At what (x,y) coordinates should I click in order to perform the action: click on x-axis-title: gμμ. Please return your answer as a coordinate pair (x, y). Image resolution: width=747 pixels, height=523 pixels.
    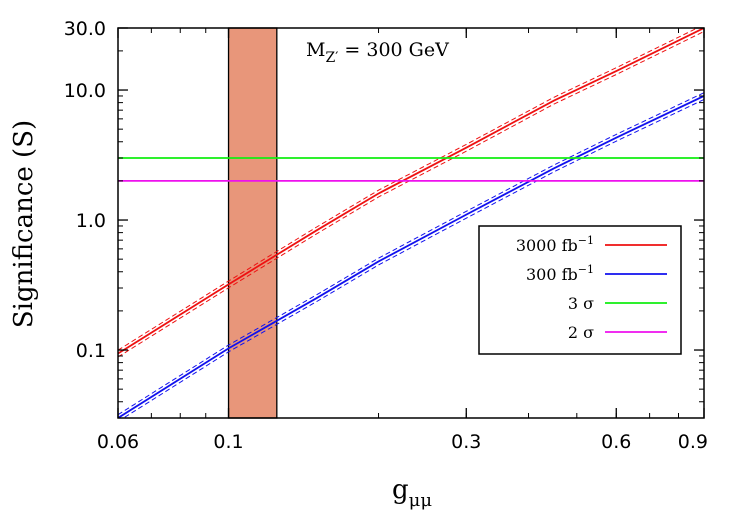
    Looking at the image, I should click on (412, 493).